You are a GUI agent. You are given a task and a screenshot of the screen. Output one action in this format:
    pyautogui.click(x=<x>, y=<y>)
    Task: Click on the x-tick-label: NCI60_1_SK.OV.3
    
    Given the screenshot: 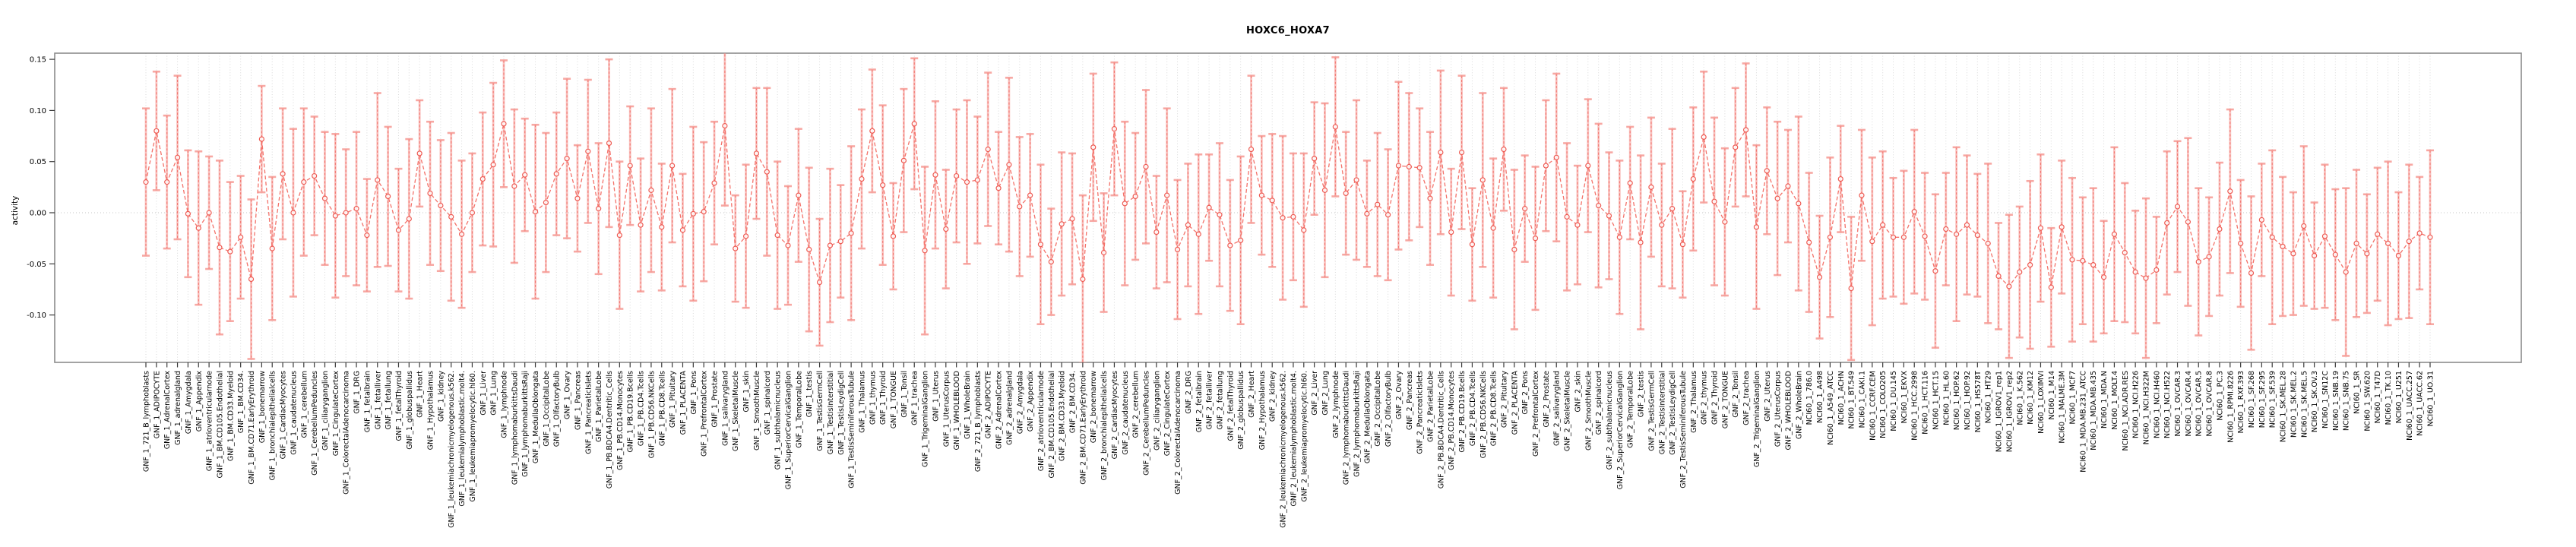 What is the action you would take?
    pyautogui.click(x=2315, y=401)
    